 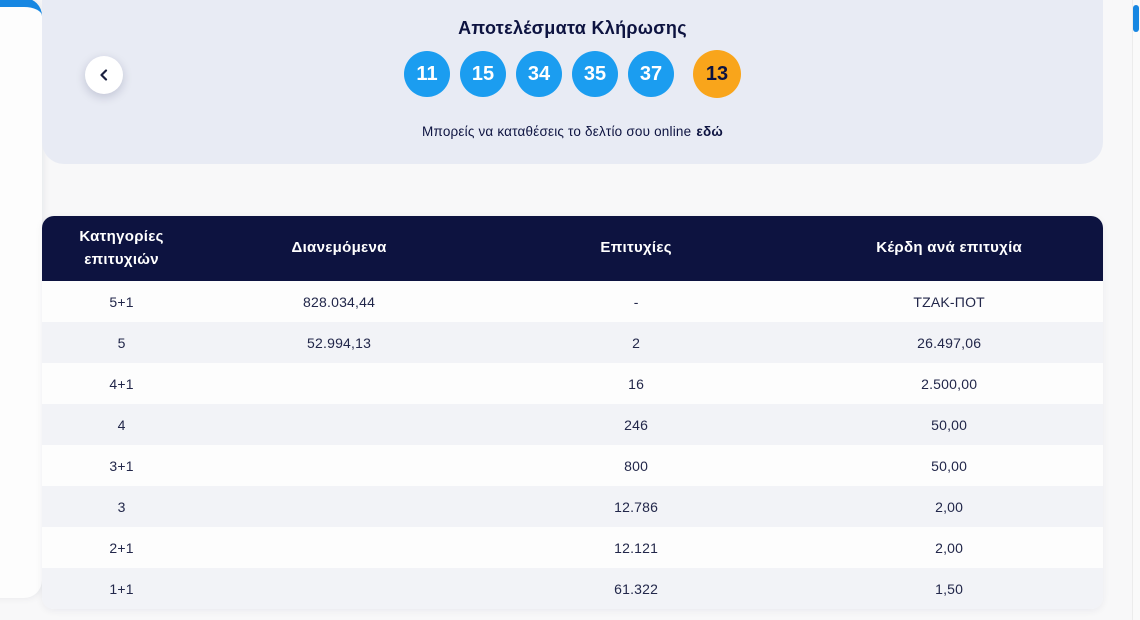 I want to click on column-header: Κατηγορίες επιτυχιών, so click(x=122, y=248).